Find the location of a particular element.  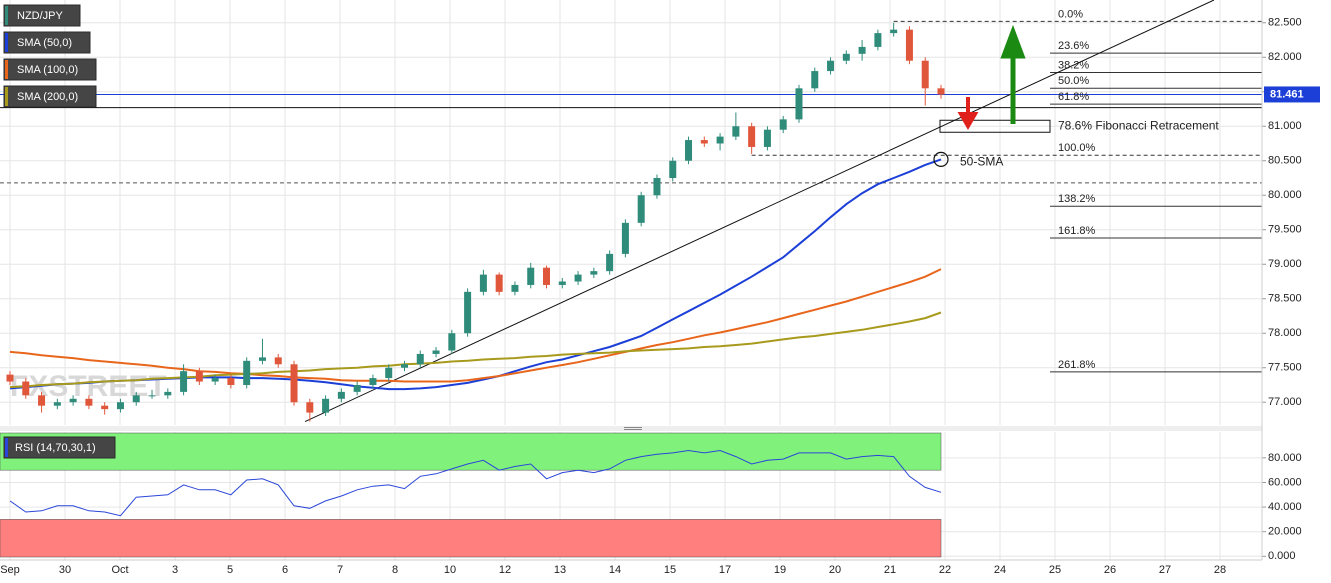

fib-label: 161.8% is located at coordinates (1077, 231).